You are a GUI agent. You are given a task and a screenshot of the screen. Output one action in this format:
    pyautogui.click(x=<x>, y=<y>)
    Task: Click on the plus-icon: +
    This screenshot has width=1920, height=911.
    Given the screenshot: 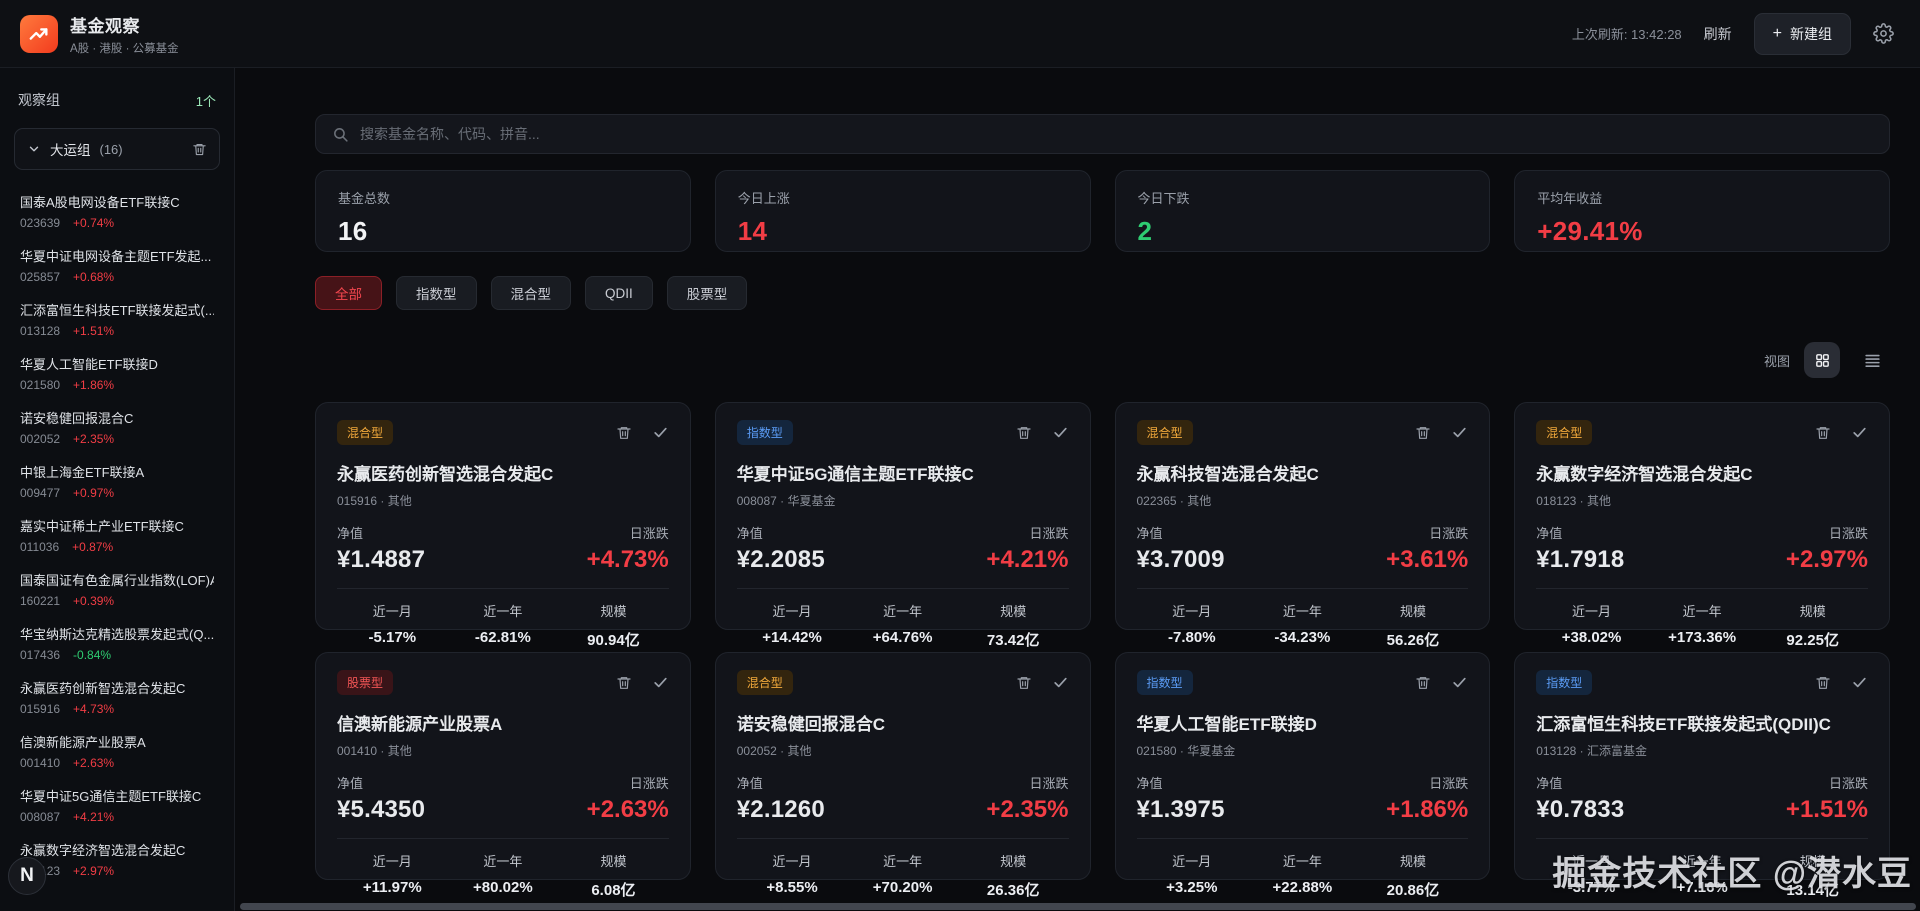 What is the action you would take?
    pyautogui.click(x=1777, y=33)
    